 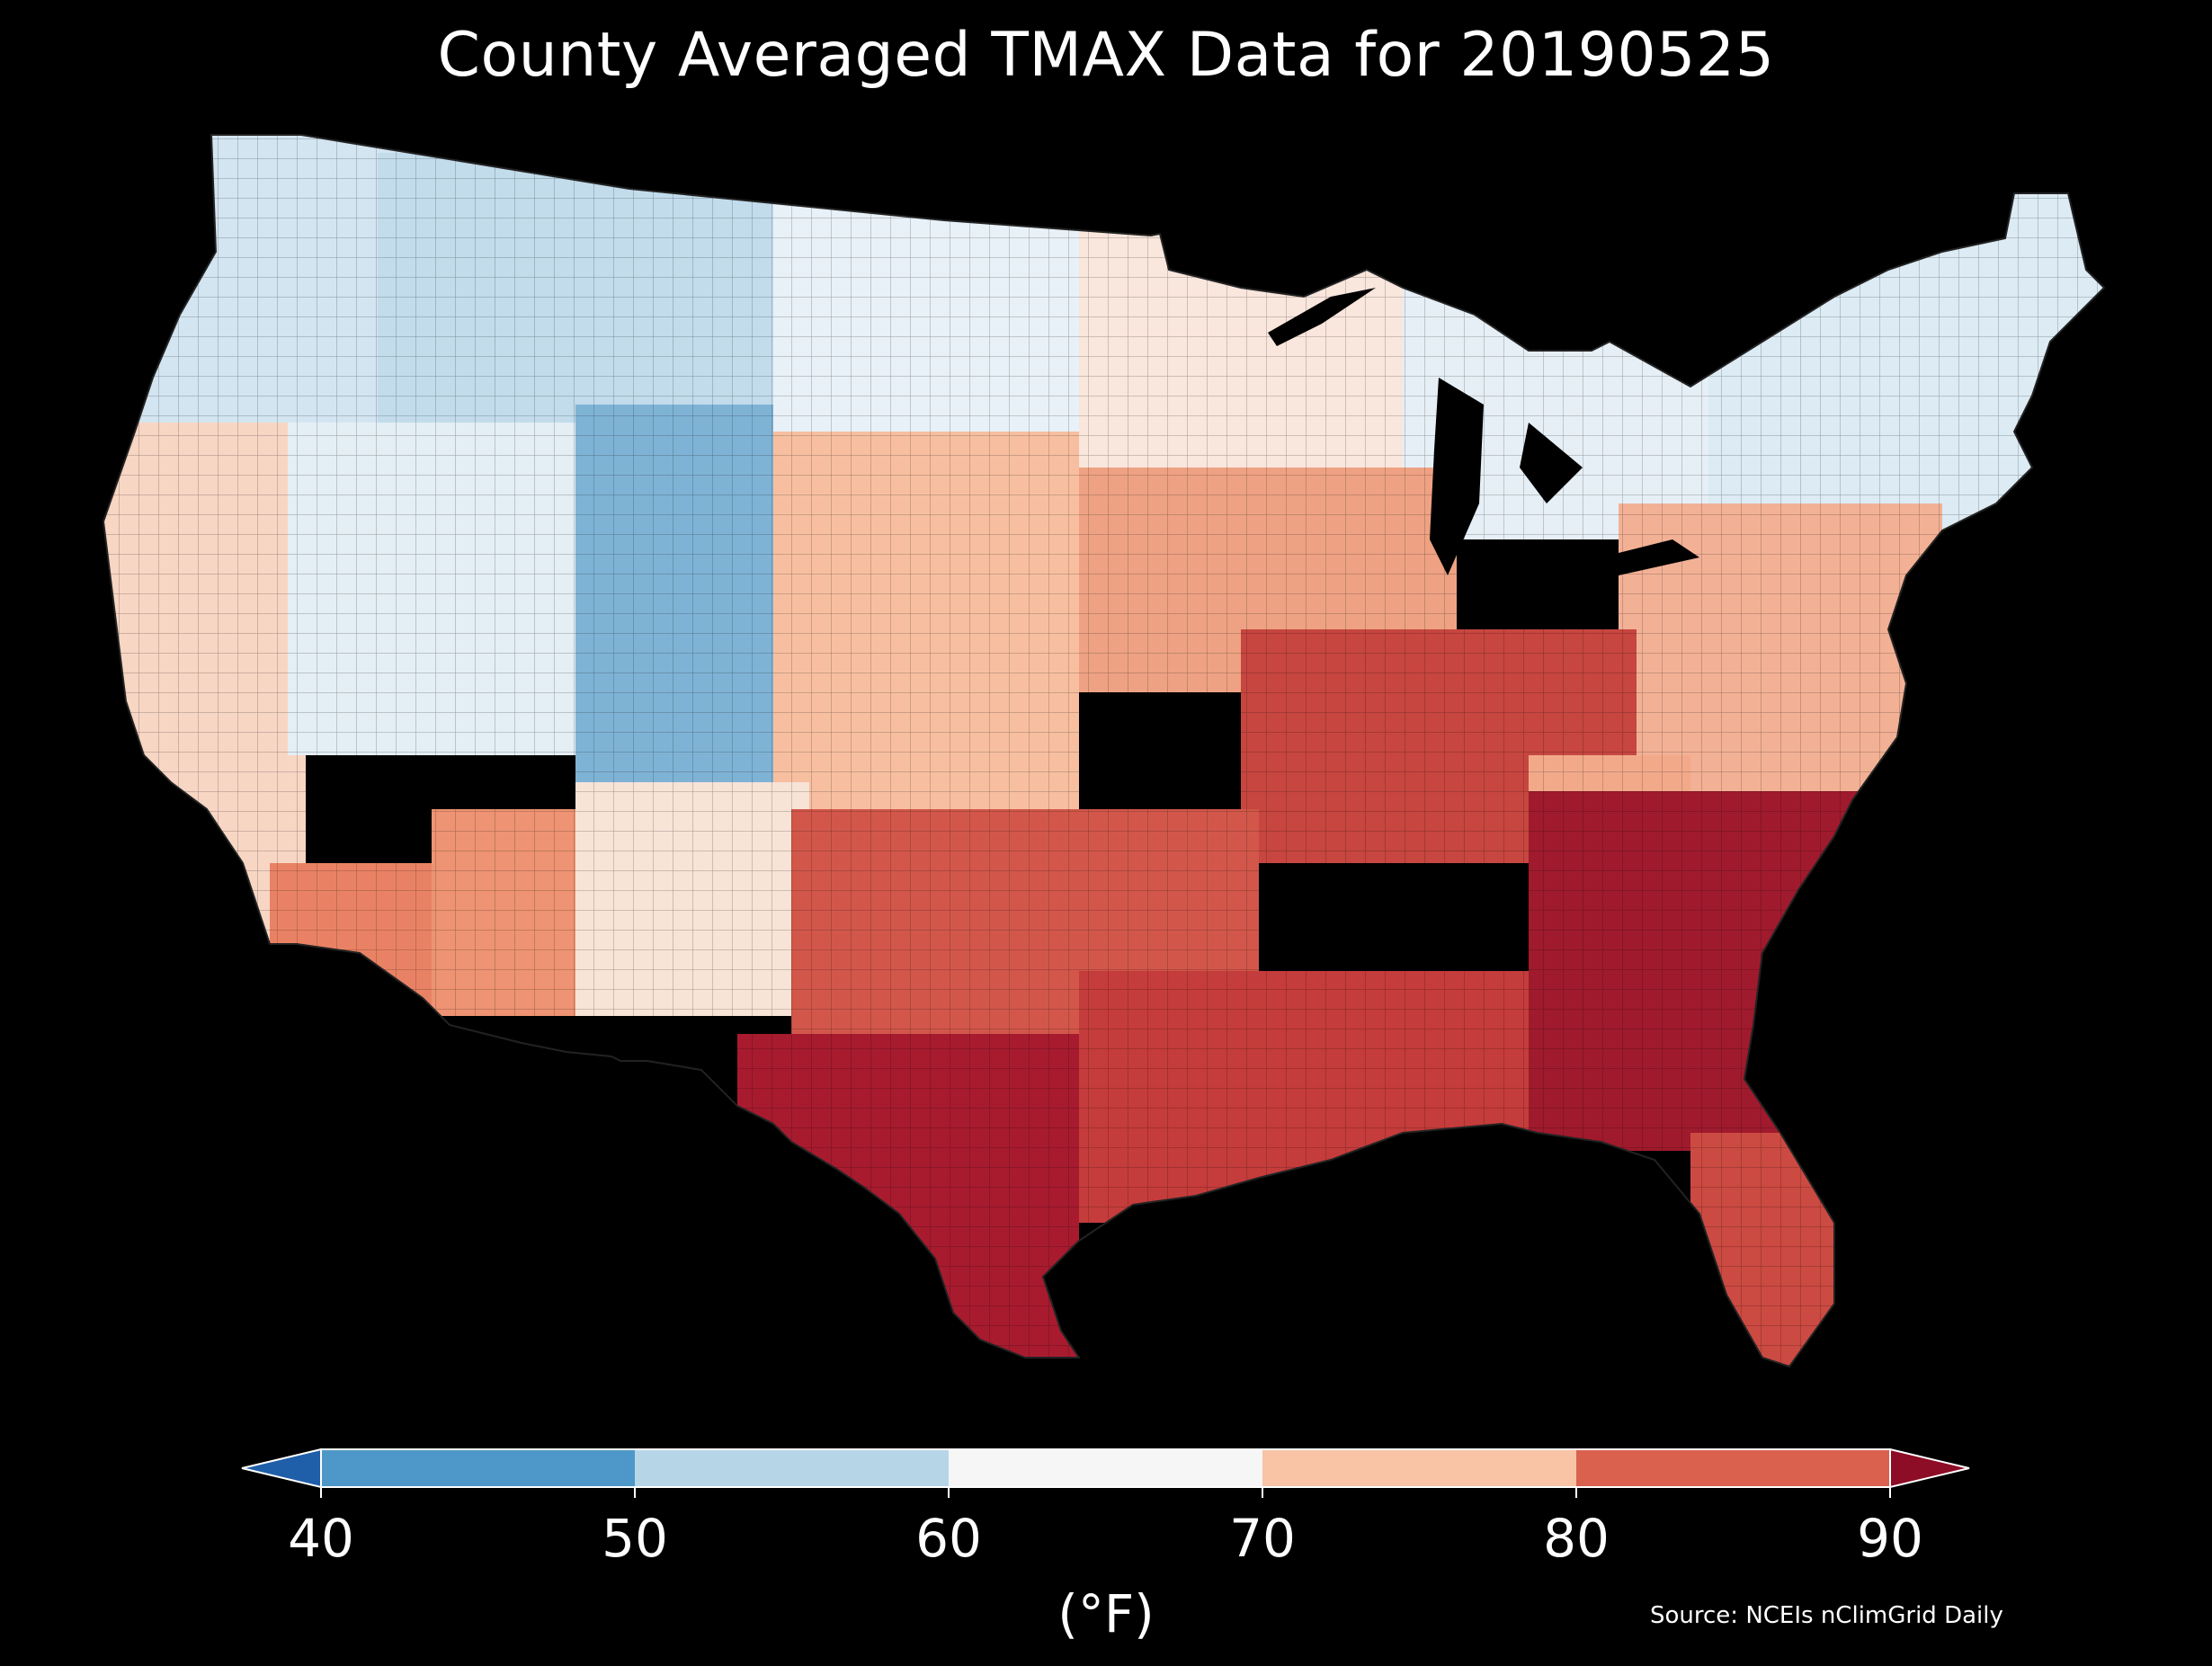 I want to click on great-lakes, so click(x=1483, y=432).